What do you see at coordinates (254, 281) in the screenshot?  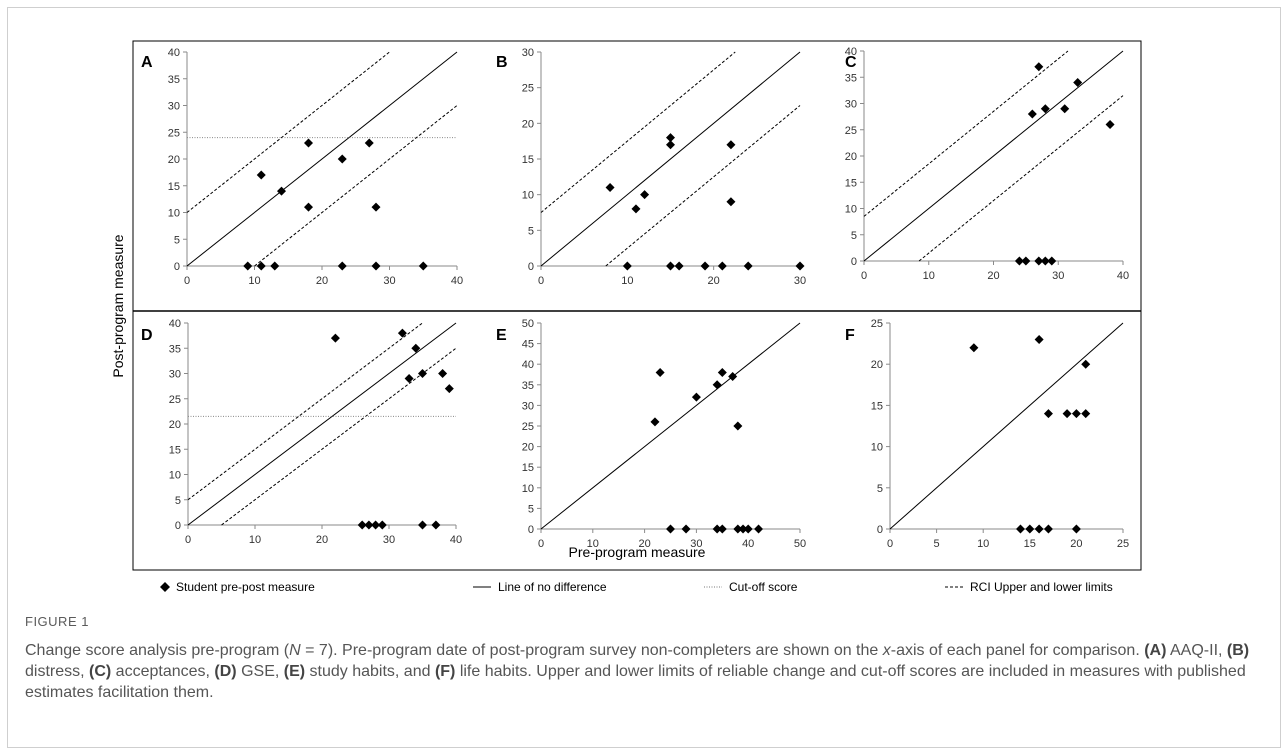 I see `x-tick-label: 10` at bounding box center [254, 281].